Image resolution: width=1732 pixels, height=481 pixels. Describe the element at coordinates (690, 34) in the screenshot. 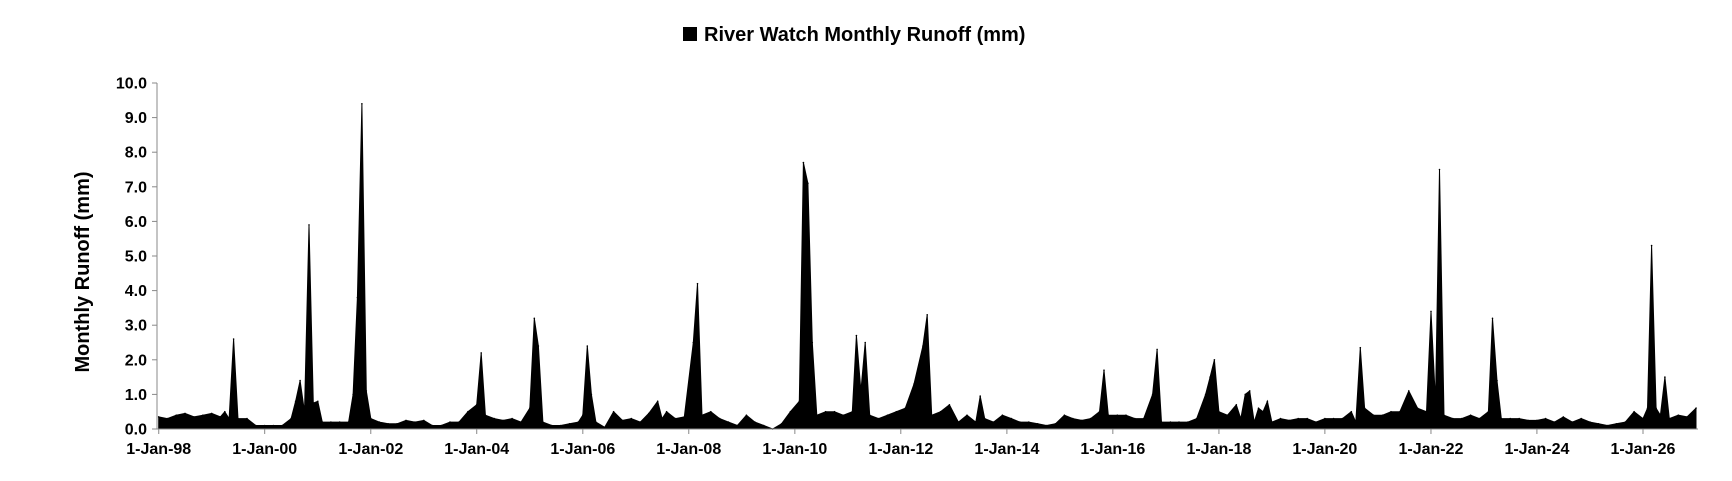

I see `legend-swatch` at that location.